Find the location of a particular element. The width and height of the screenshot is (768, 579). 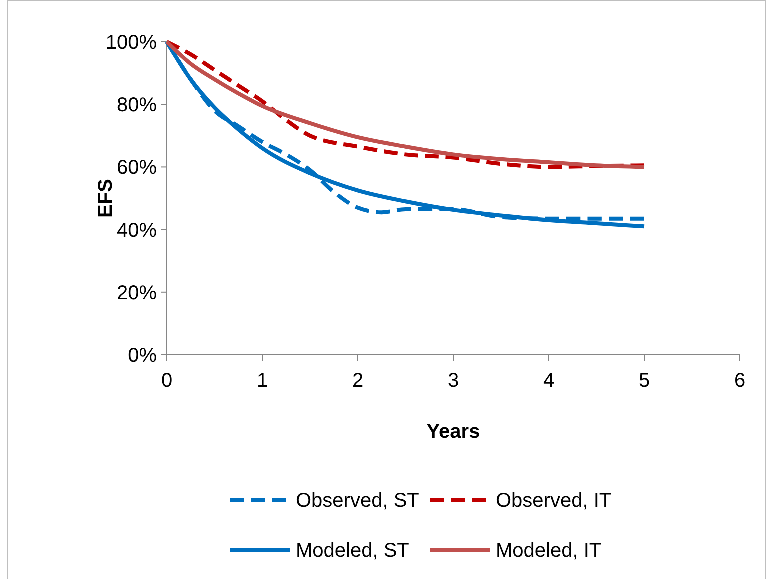

legend-label: Observed, IT is located at coordinates (554, 501).